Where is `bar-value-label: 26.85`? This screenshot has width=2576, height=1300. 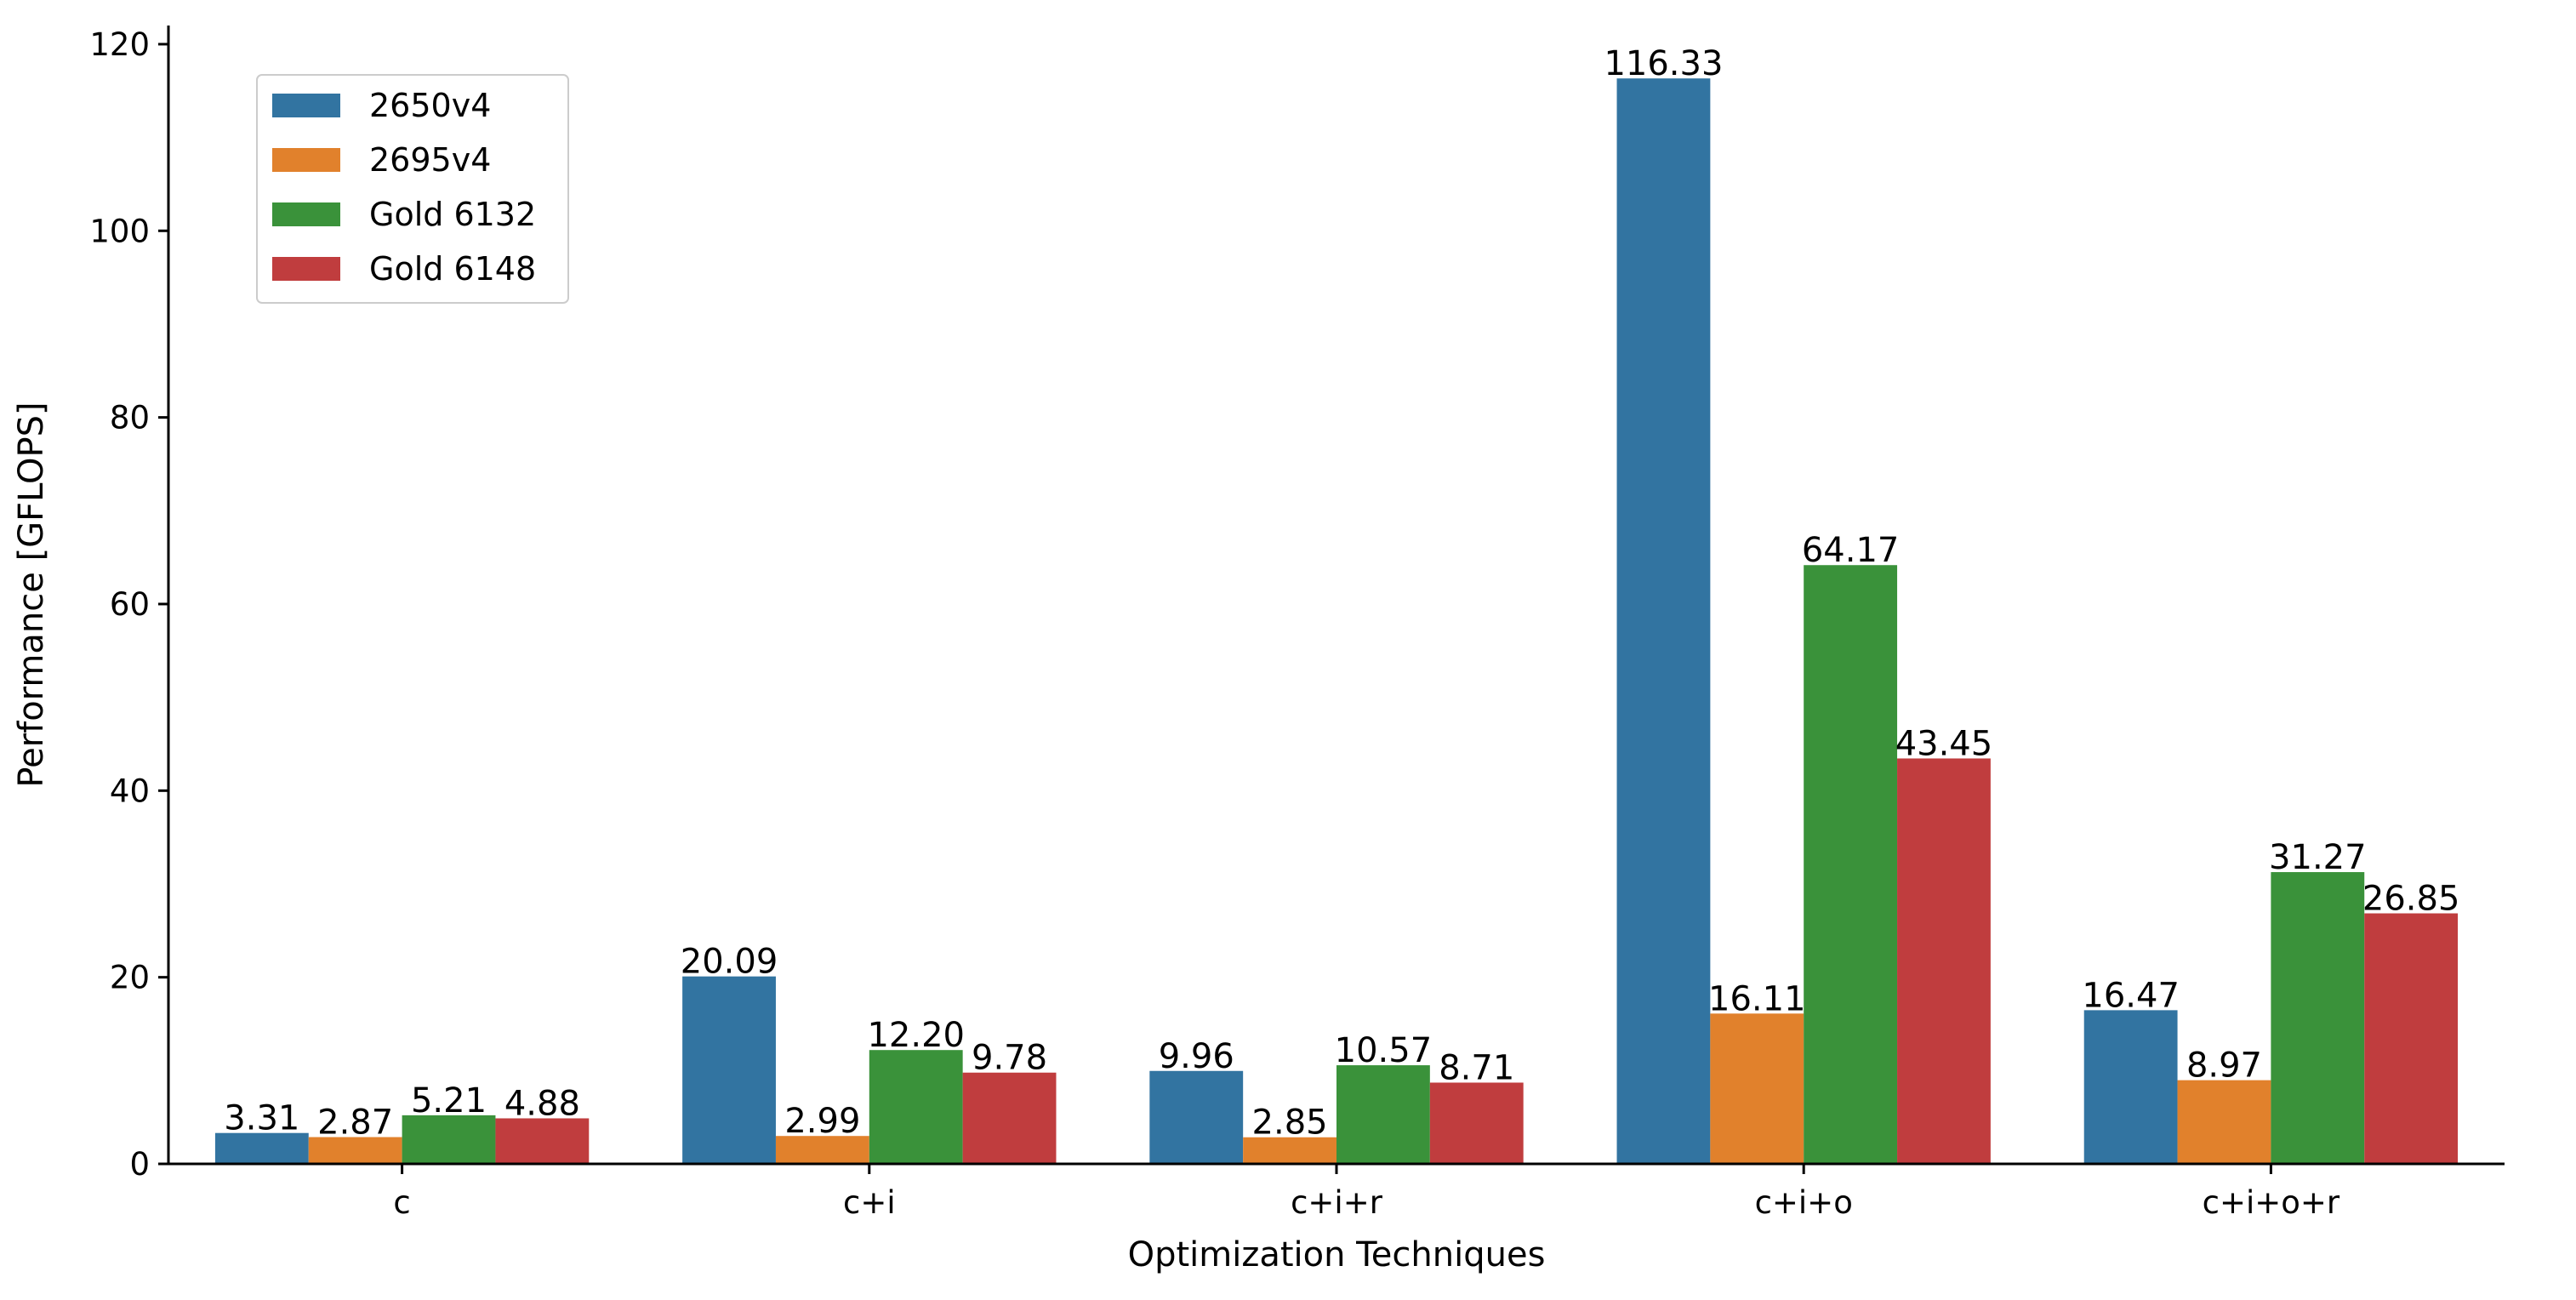
bar-value-label: 26.85 is located at coordinates (2411, 900).